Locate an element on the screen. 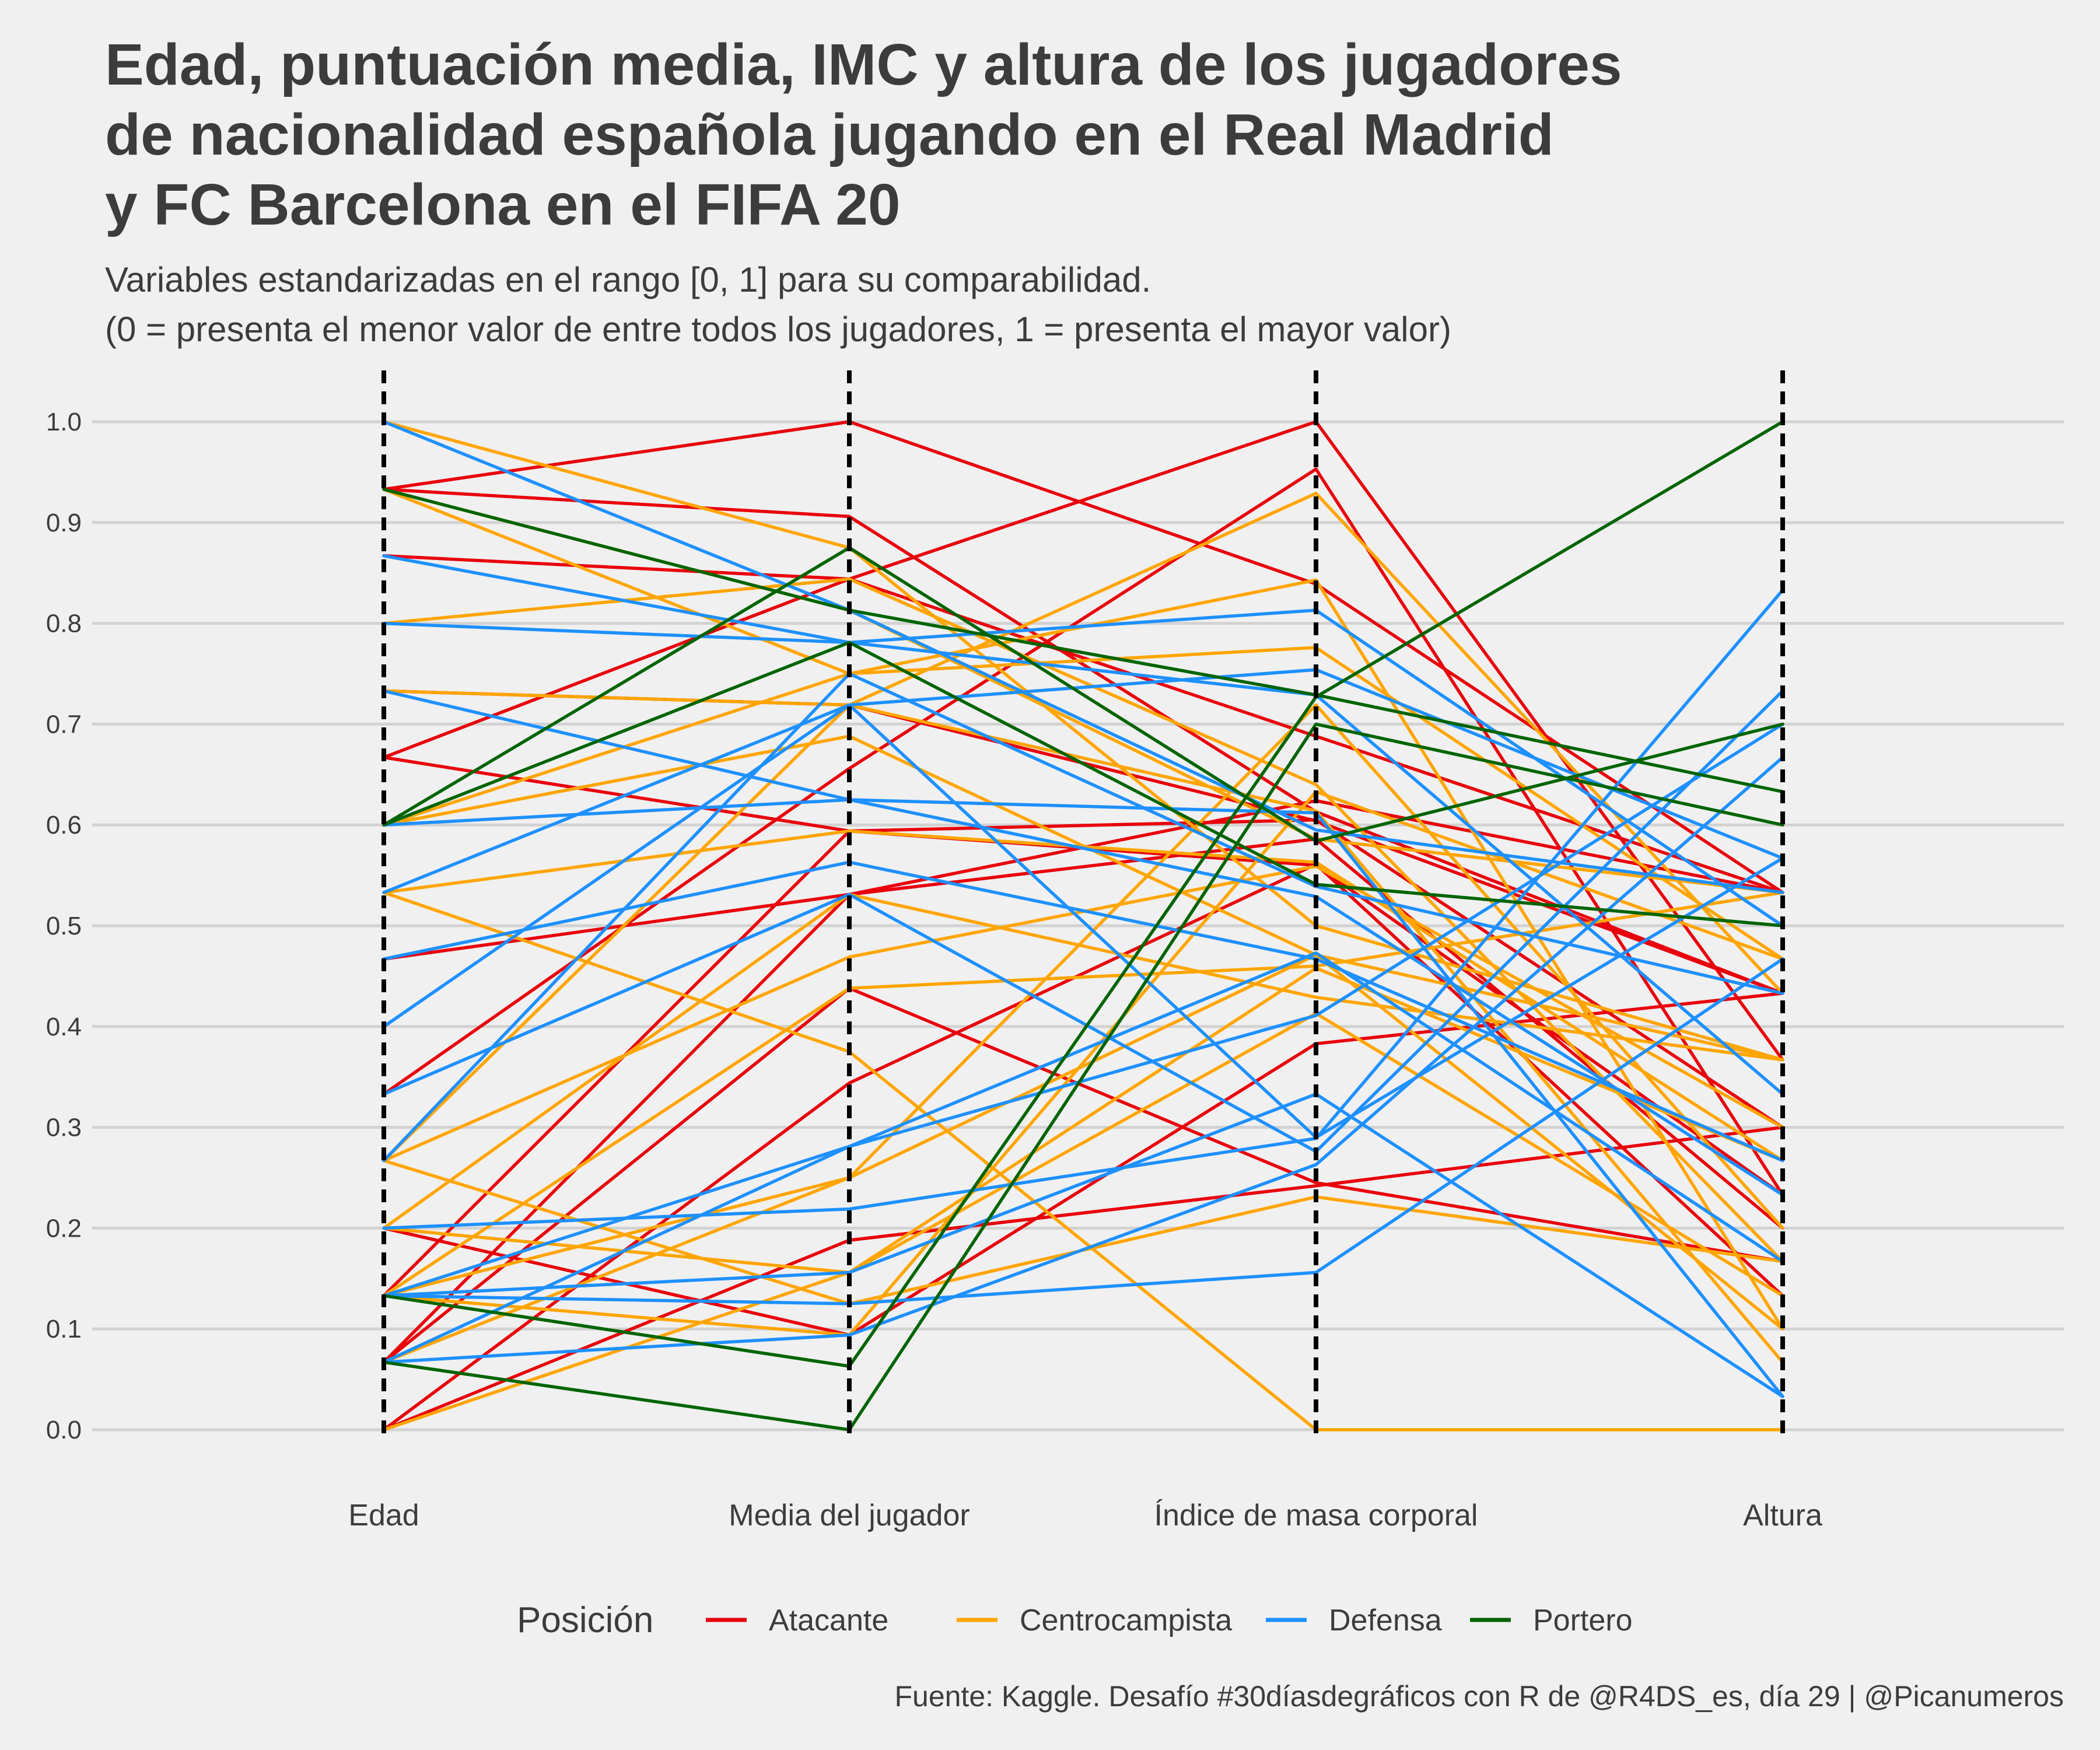  legend-title: Posición is located at coordinates (585, 1620).